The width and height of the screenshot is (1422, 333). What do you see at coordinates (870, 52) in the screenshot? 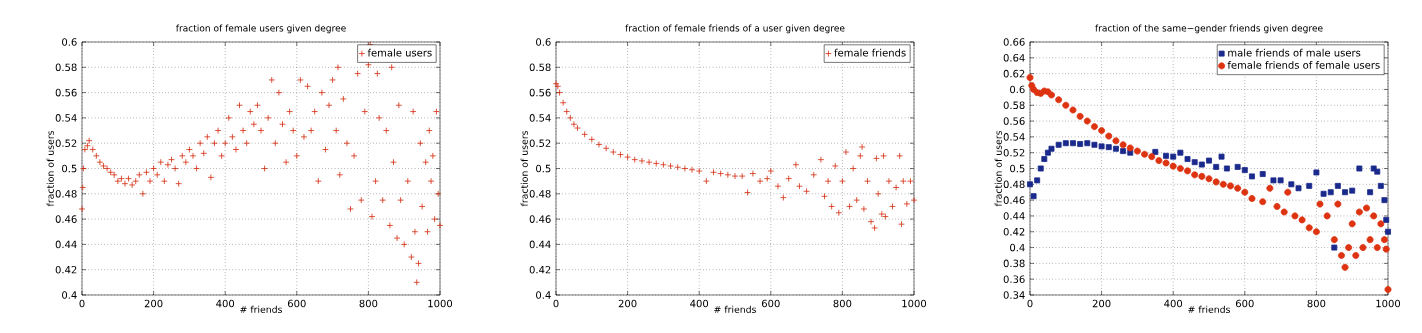
I see `legend-label: female friends` at bounding box center [870, 52].